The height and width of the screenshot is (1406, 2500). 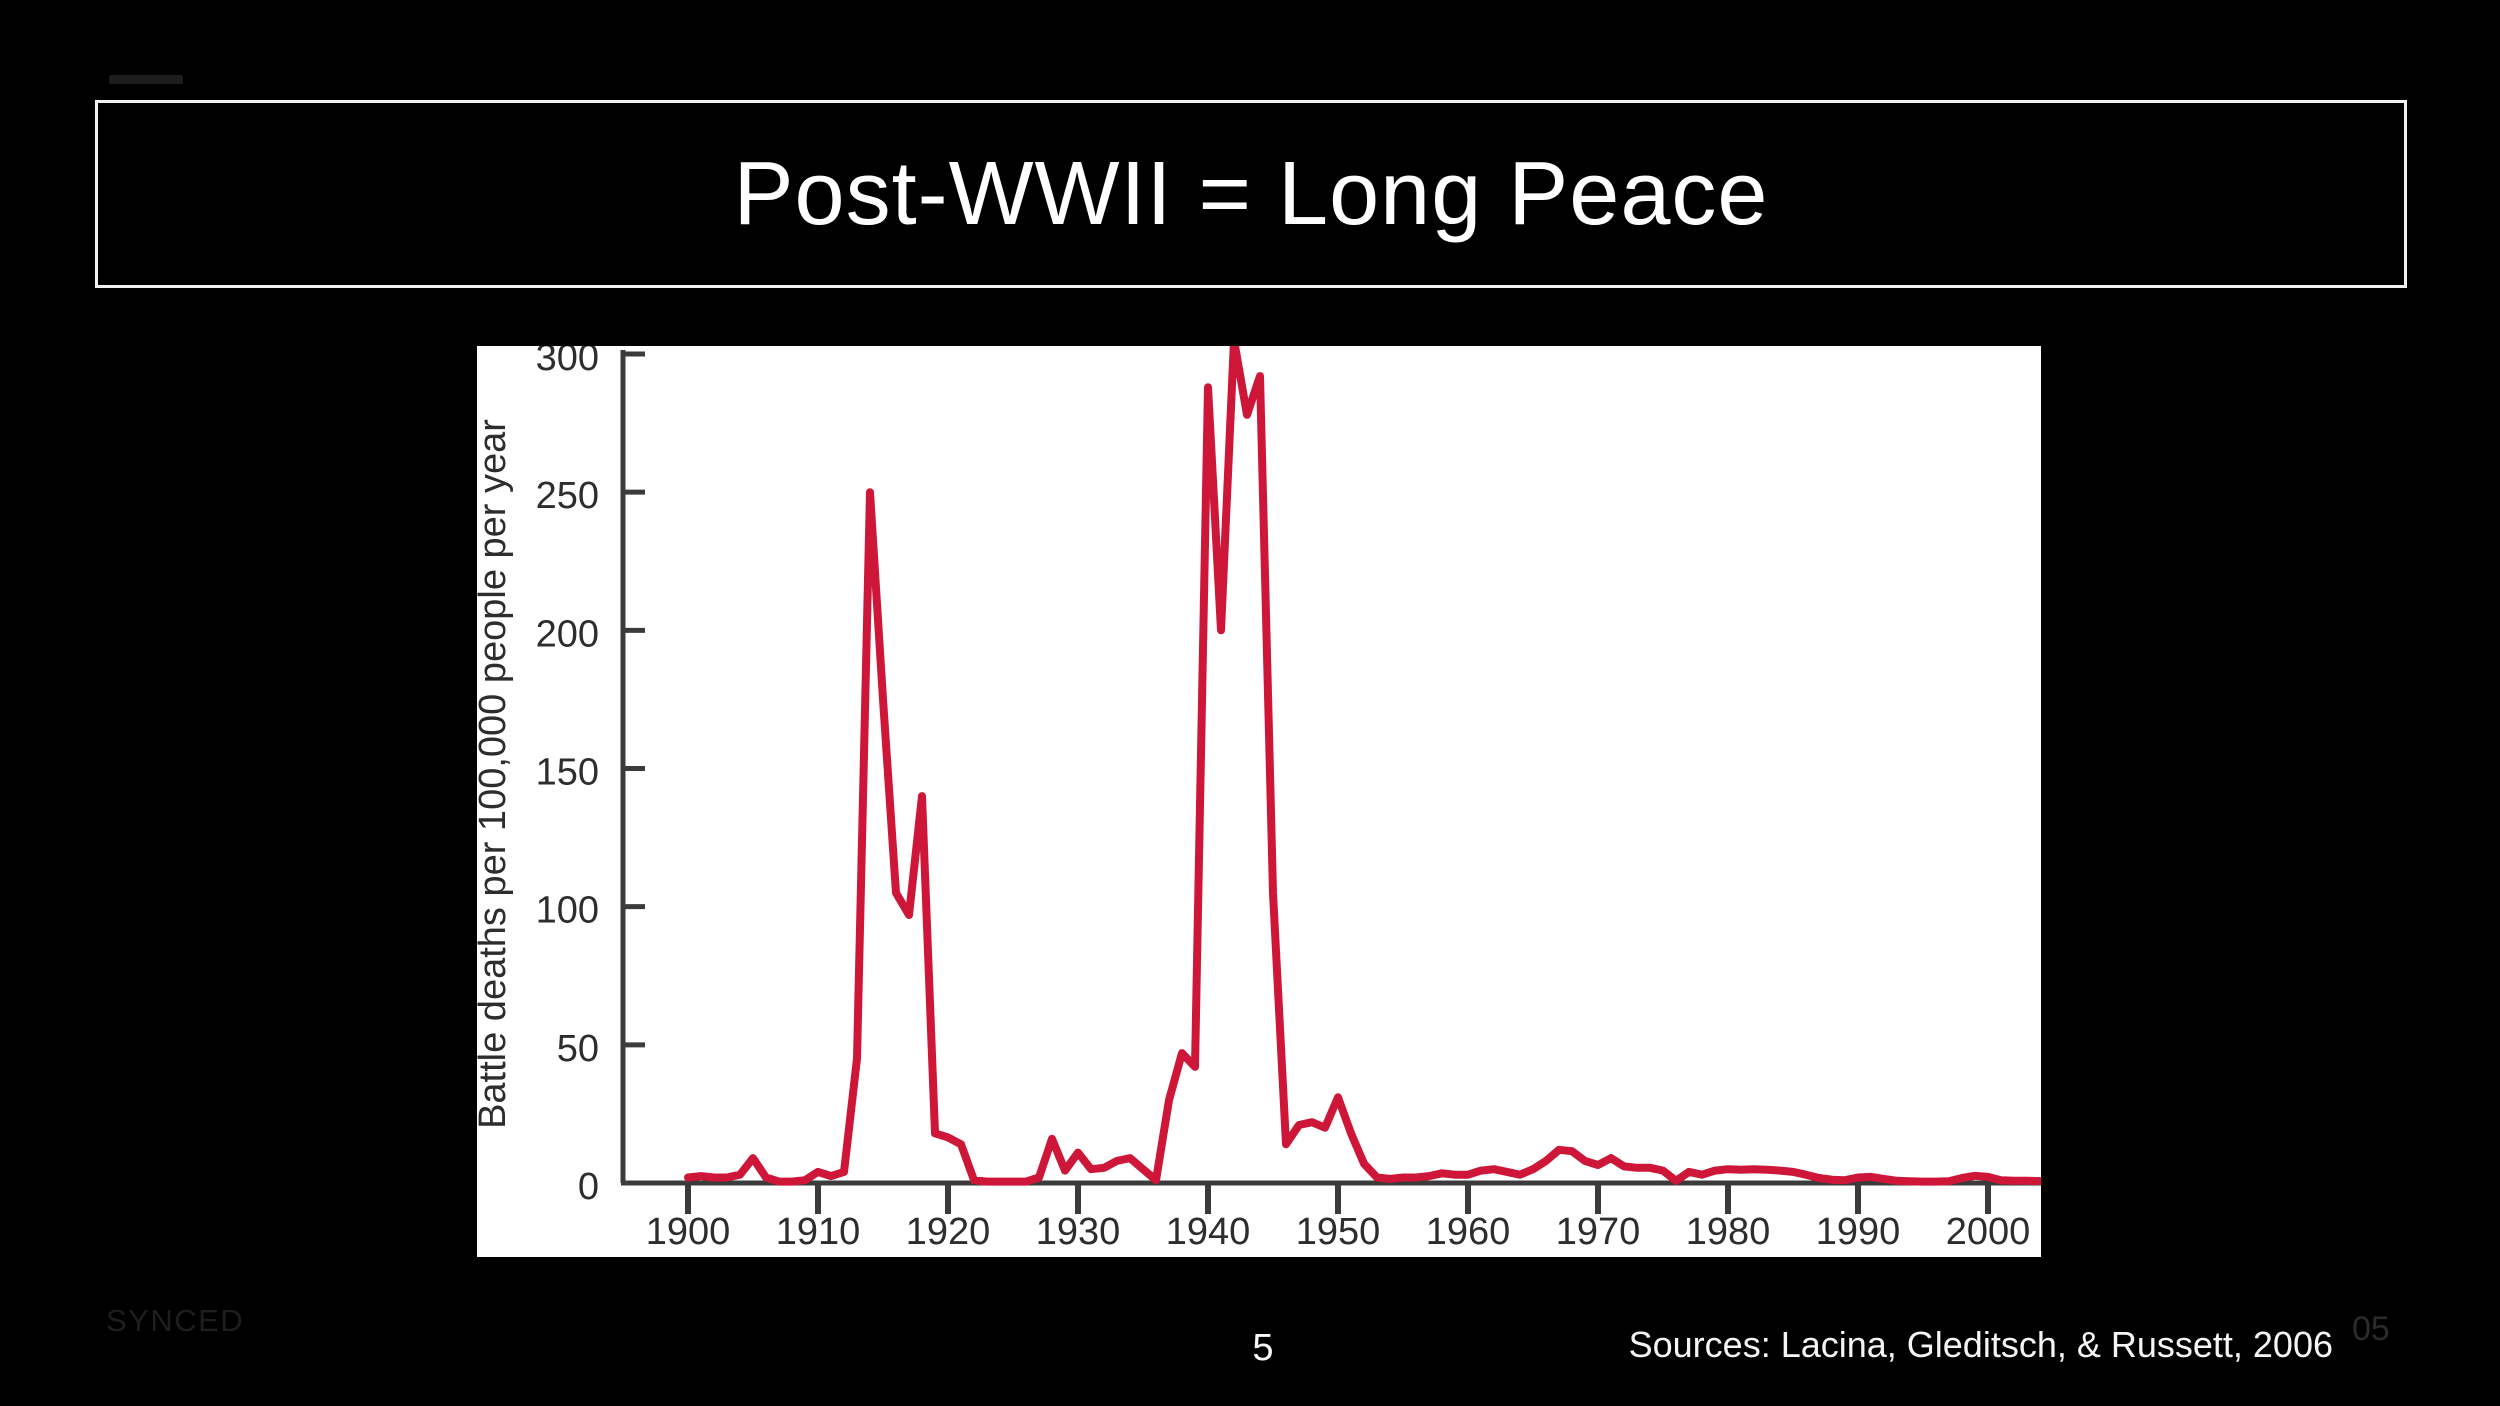 I want to click on x-tick-label: 1950, so click(x=1338, y=1232).